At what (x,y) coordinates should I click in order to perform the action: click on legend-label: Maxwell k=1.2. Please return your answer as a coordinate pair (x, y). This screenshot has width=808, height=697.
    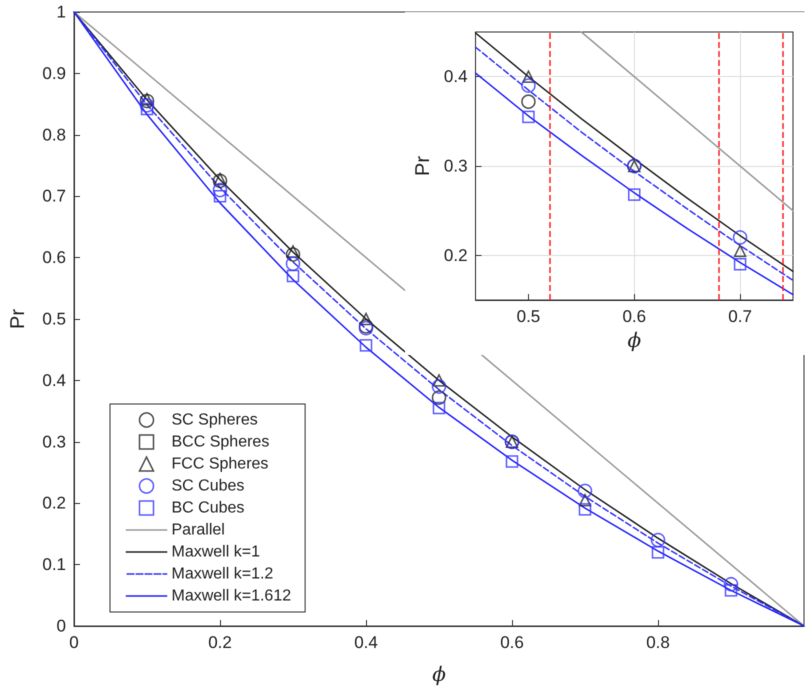
    Looking at the image, I should click on (223, 574).